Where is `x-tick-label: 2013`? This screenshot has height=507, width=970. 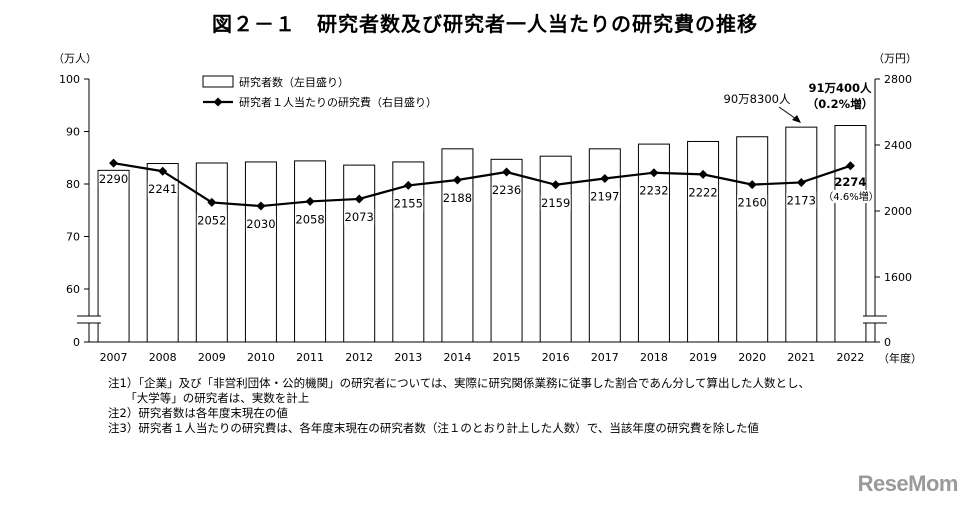 x-tick-label: 2013 is located at coordinates (408, 357).